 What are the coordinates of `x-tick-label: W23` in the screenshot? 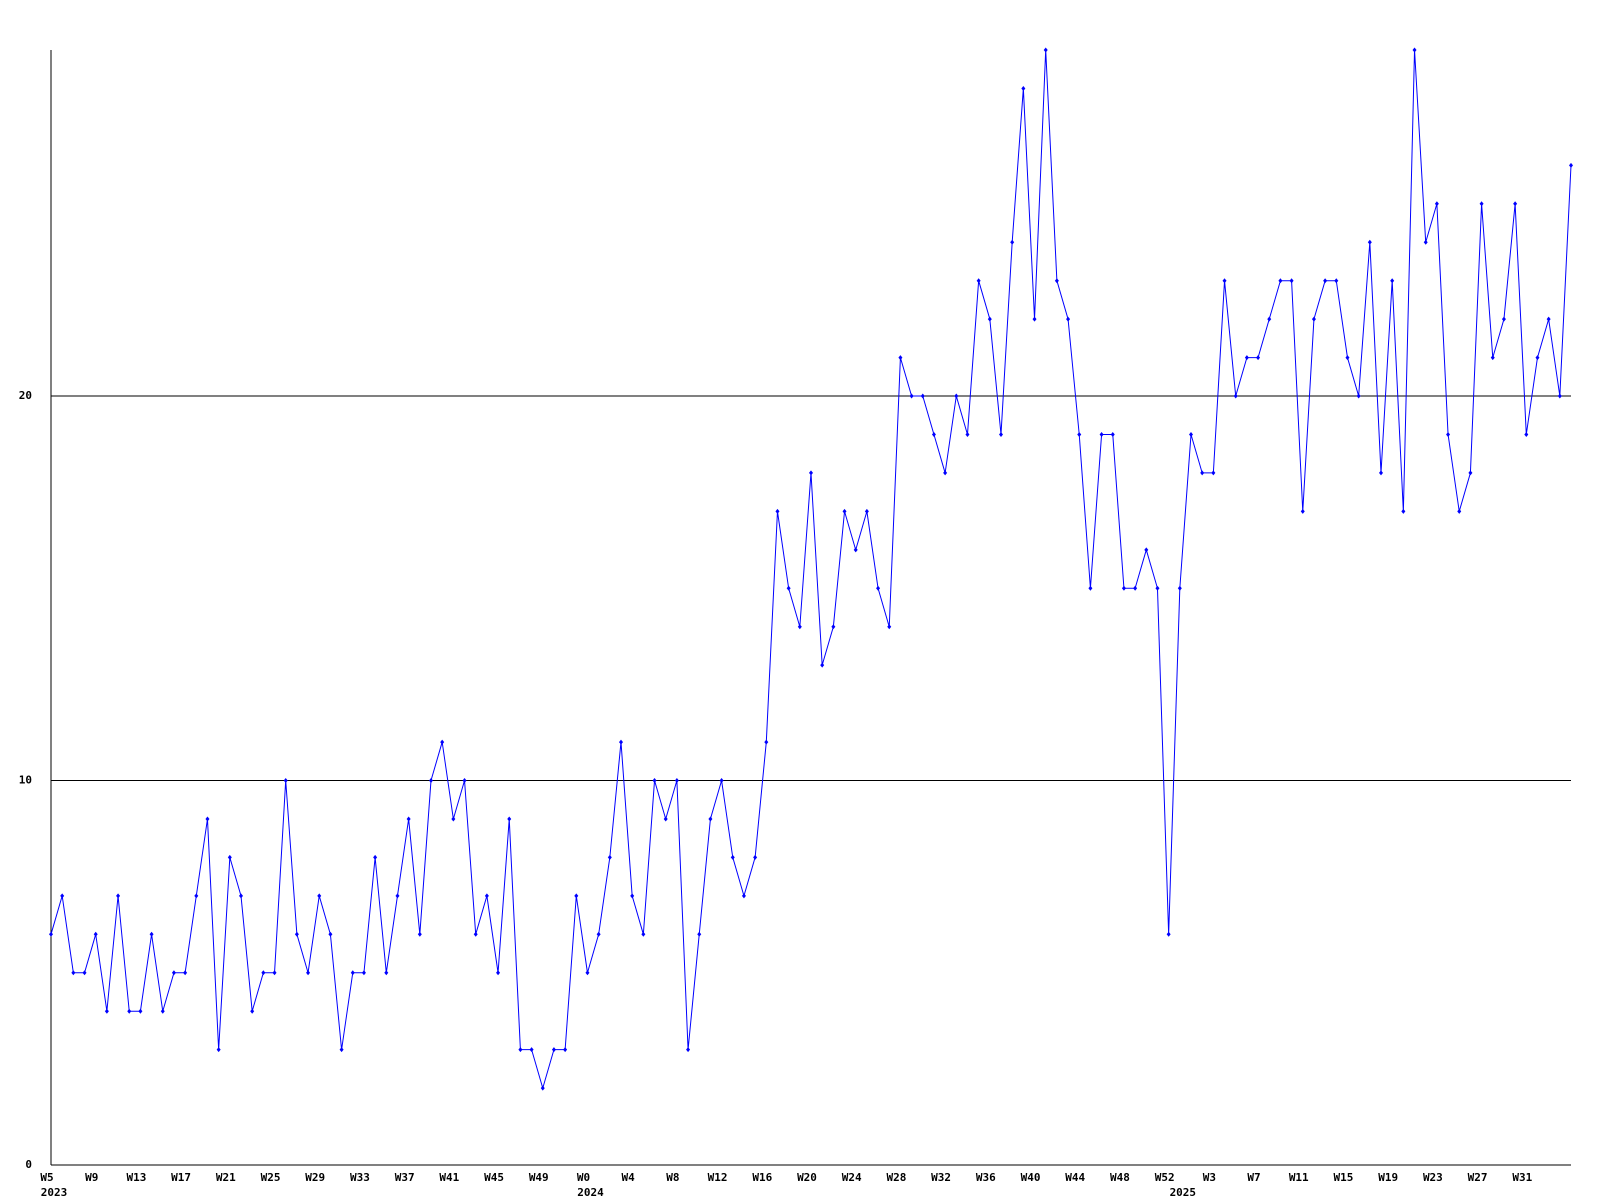 It's located at (1433, 1177).